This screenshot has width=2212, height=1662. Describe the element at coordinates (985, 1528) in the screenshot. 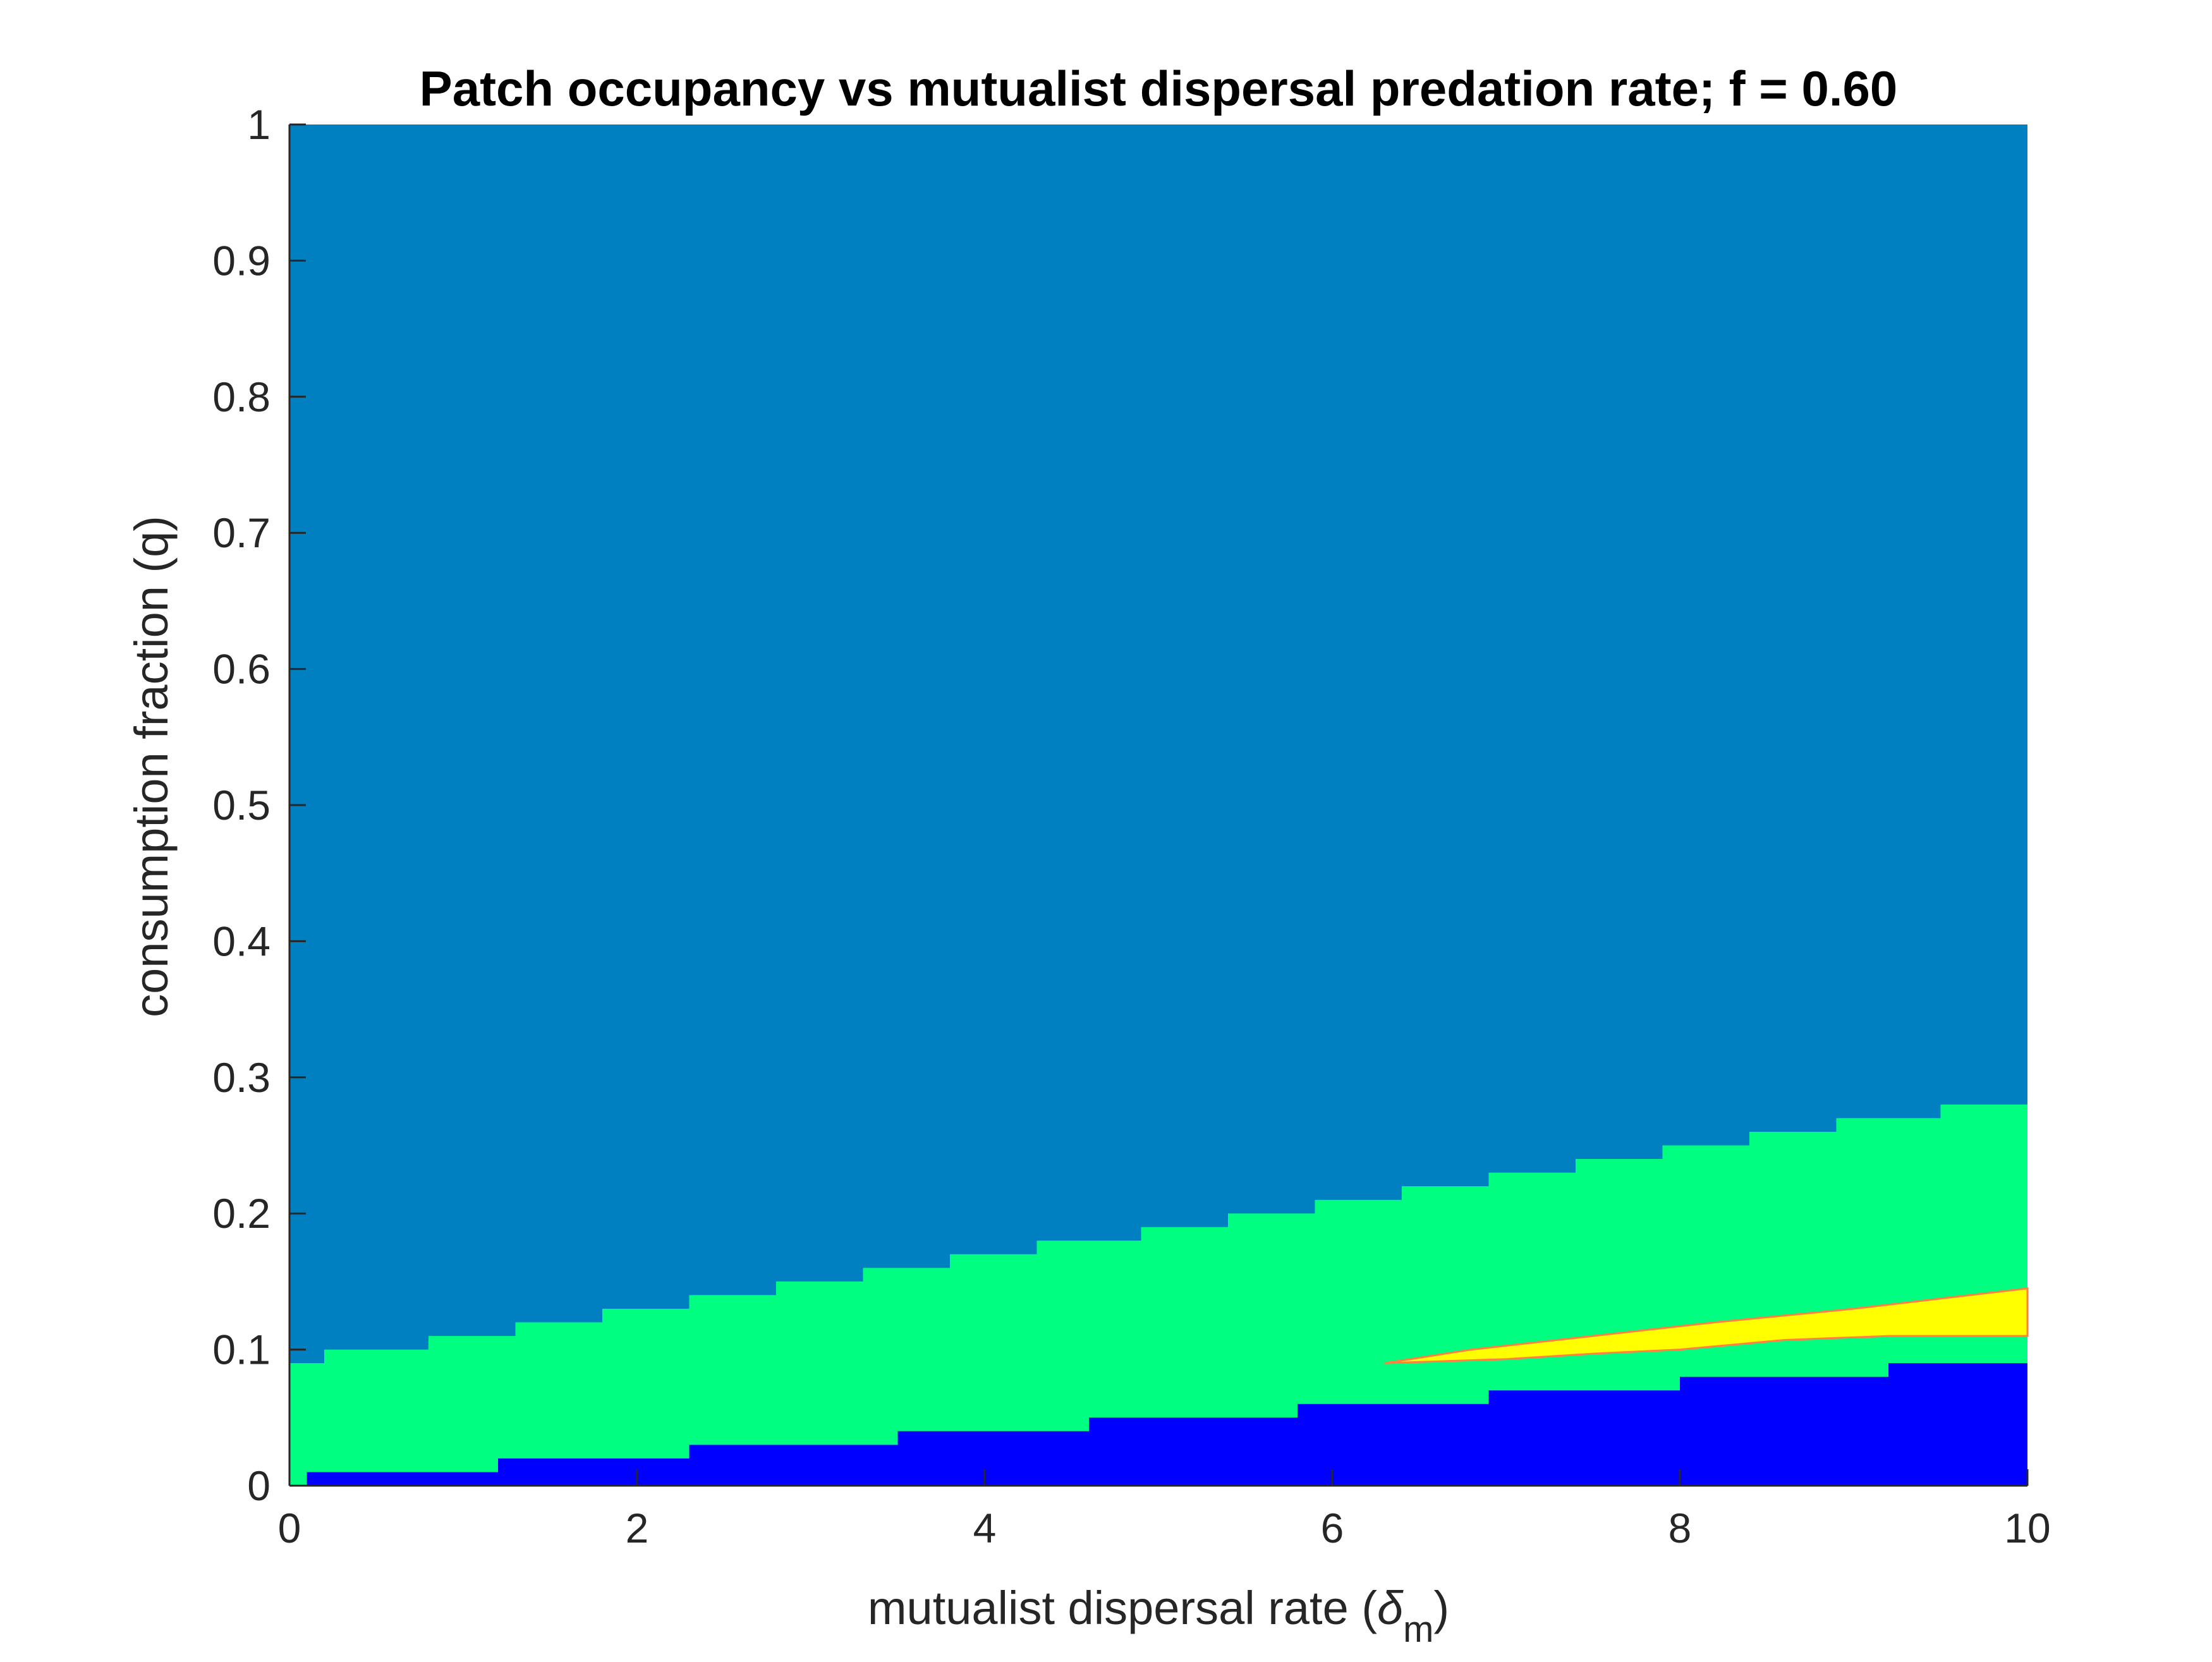

I see `x-tick-label: 4` at that location.